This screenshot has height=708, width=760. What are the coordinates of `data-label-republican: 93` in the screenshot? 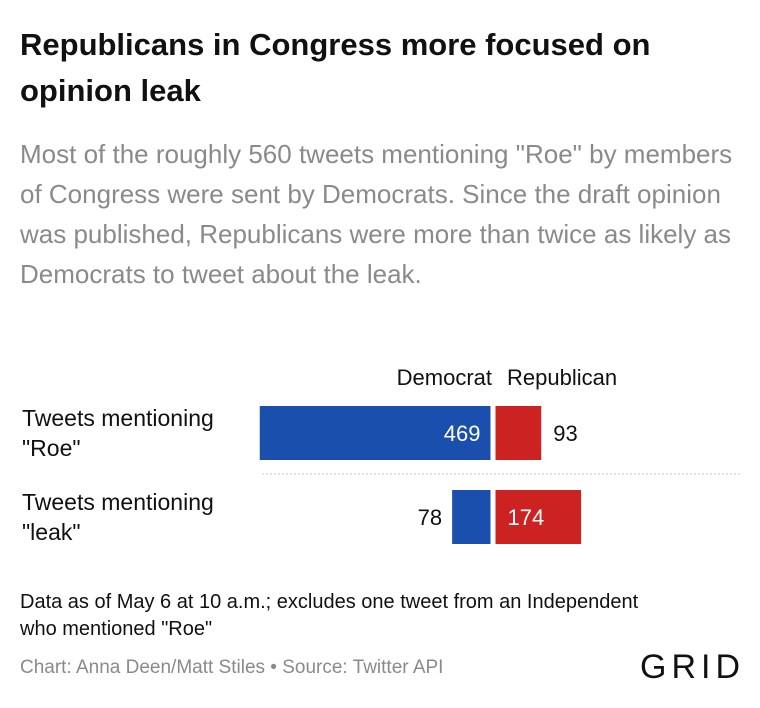 It's located at (565, 433).